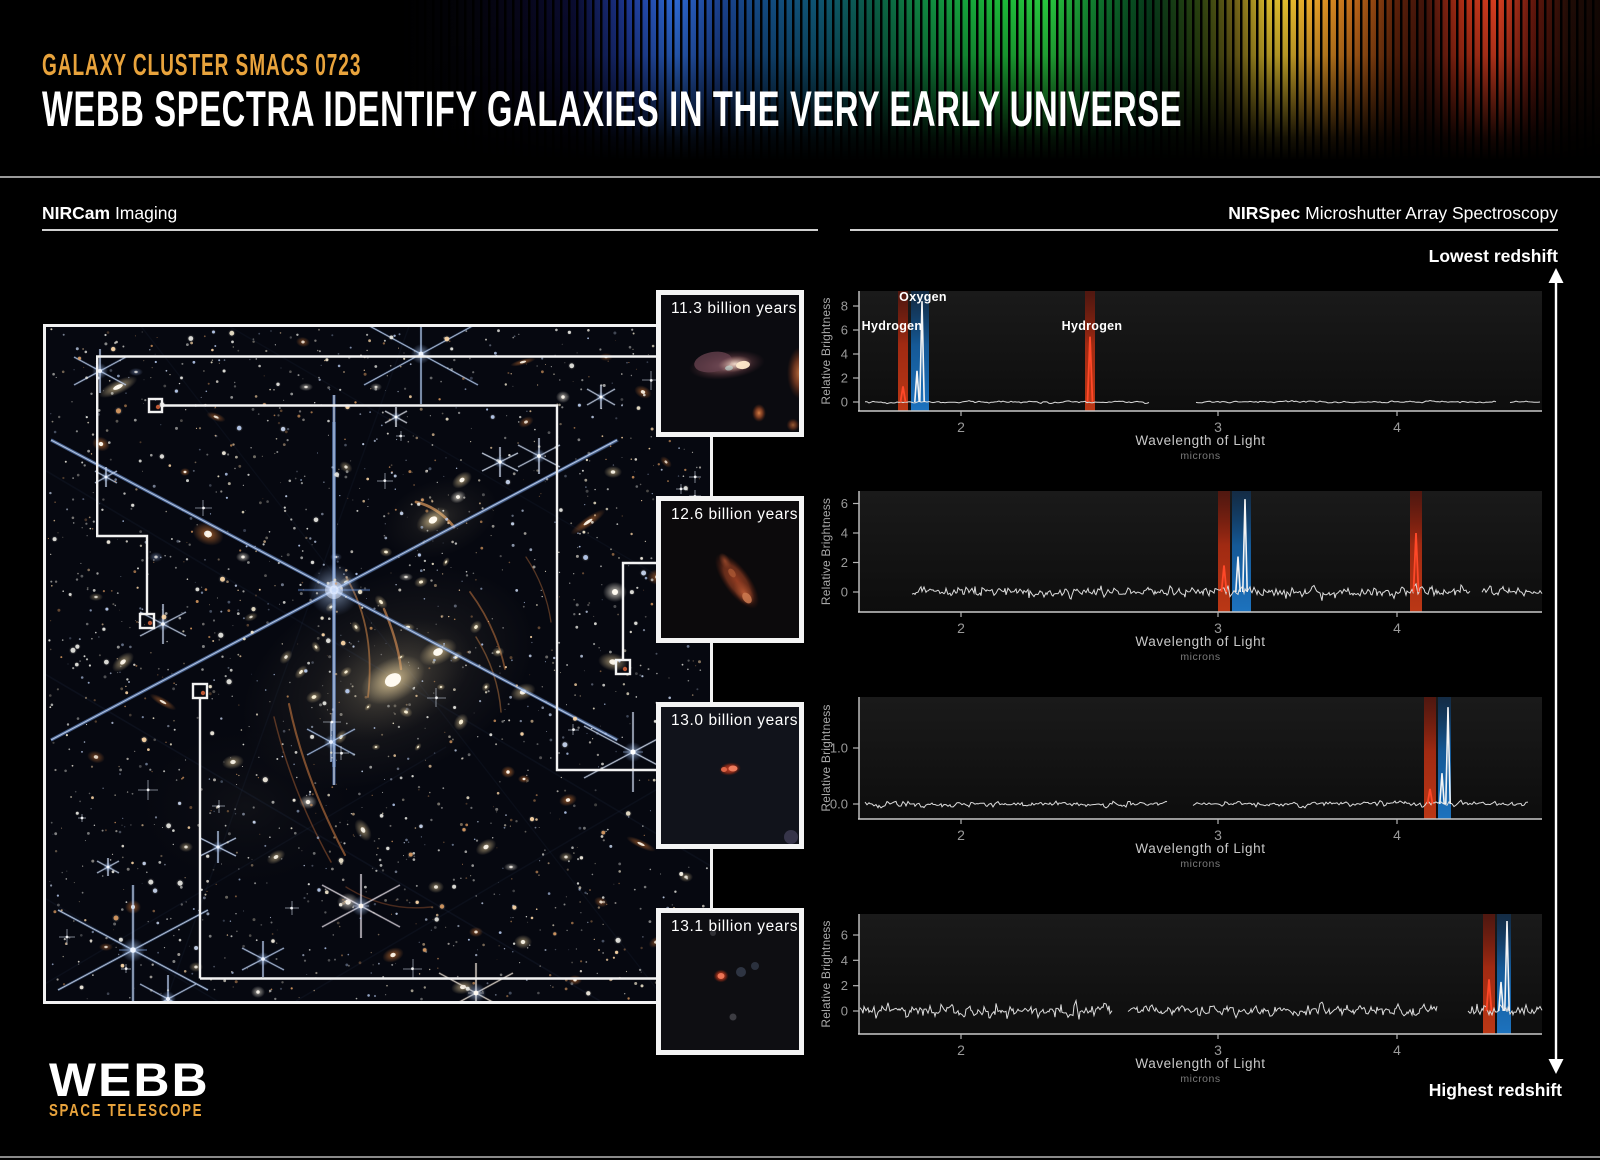 This screenshot has width=1600, height=1160. What do you see at coordinates (844, 306) in the screenshot?
I see `svg-text: 8` at bounding box center [844, 306].